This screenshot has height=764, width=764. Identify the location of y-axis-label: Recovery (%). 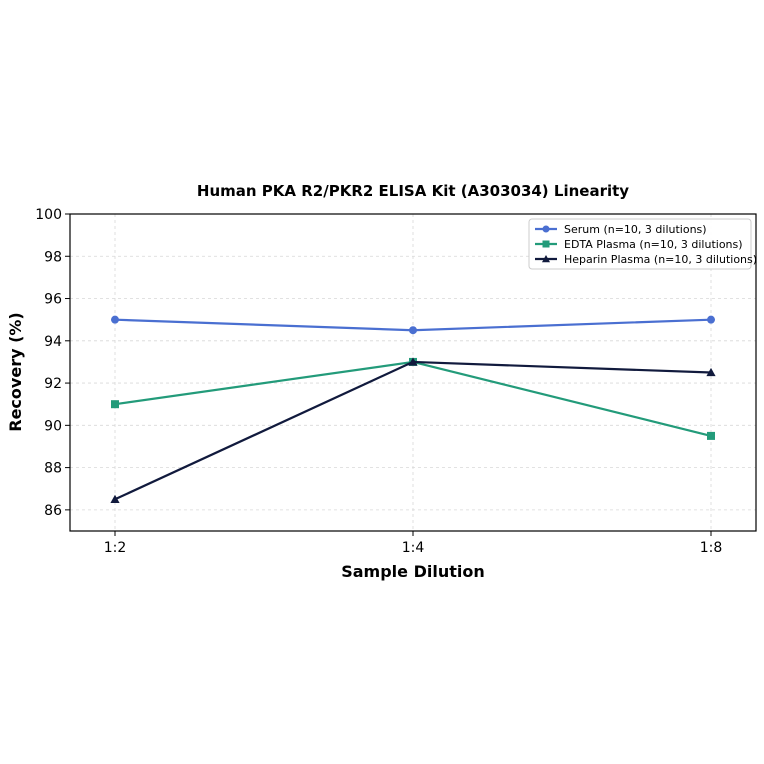
(15, 371).